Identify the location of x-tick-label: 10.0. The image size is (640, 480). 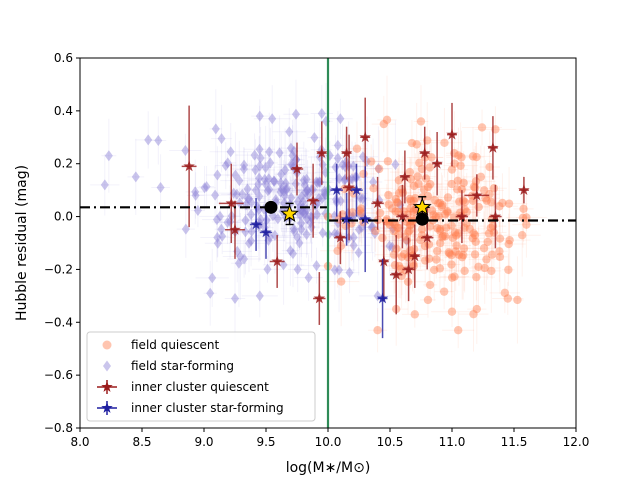
(328, 442).